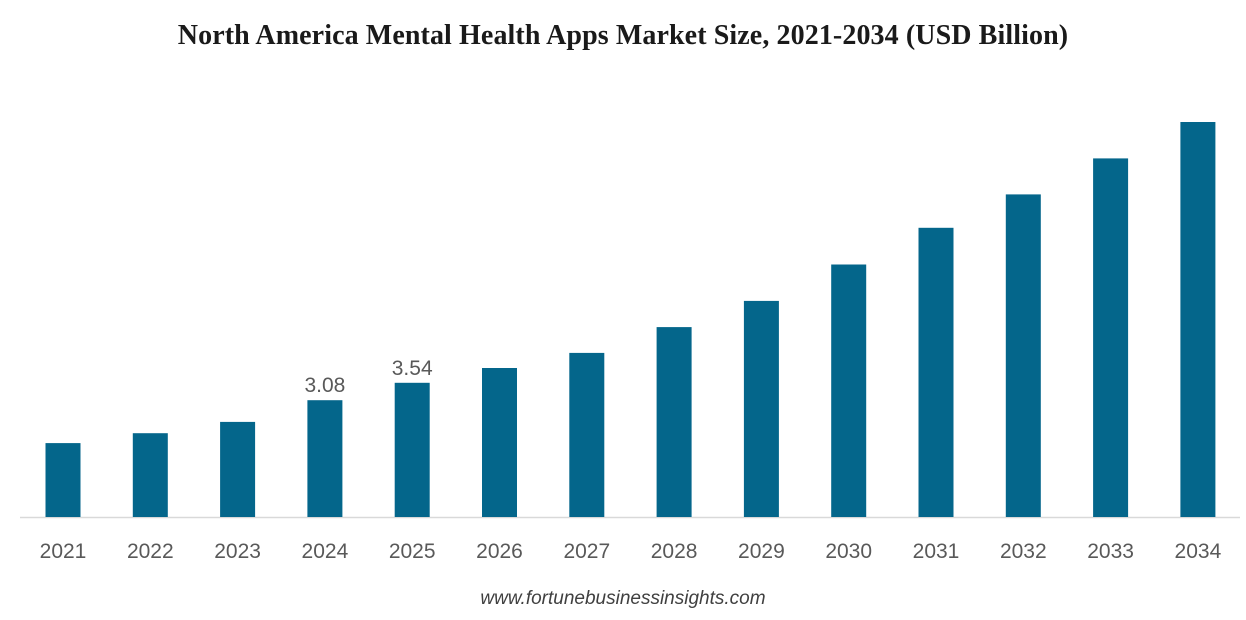 The image size is (1246, 620). I want to click on bar-2021, so click(63, 480).